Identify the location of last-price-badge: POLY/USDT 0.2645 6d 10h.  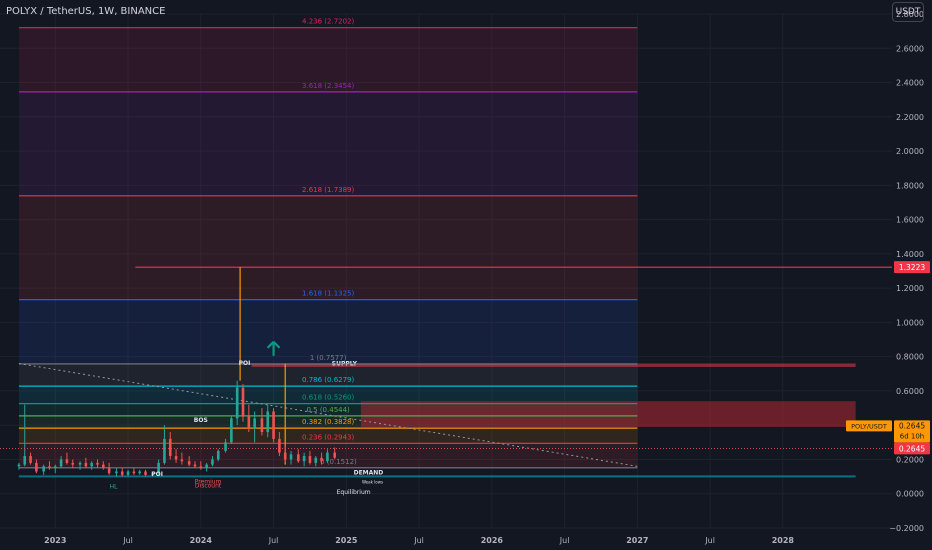
(888, 431).